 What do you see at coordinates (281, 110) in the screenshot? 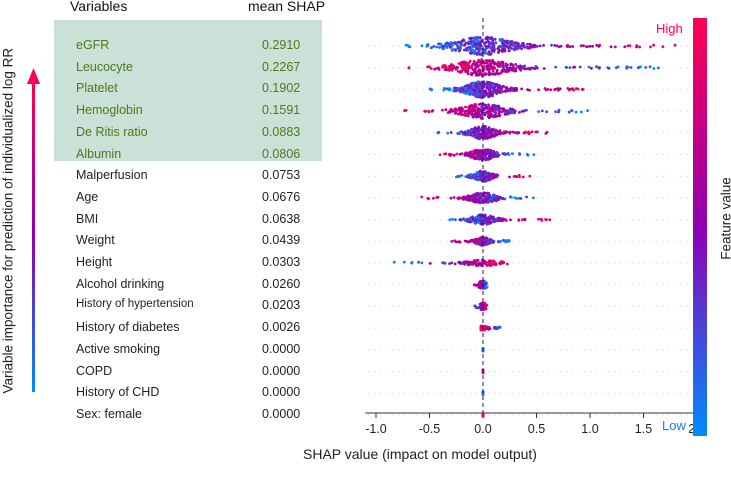
I see `mean-shap-value: 0.1591` at bounding box center [281, 110].